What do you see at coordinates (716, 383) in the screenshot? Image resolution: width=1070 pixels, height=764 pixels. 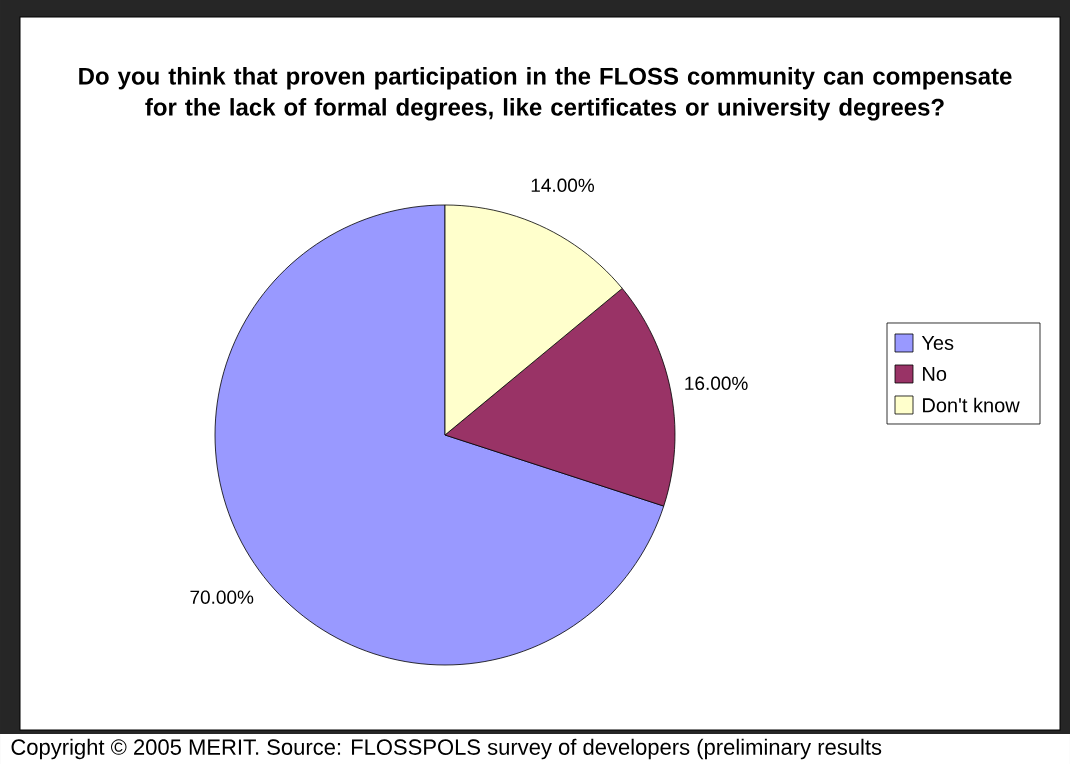 I see `data-label: 16.00%` at bounding box center [716, 383].